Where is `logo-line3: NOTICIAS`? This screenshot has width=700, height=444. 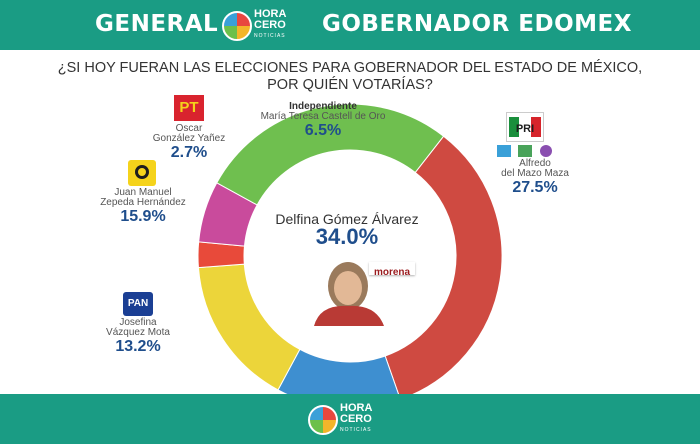 logo-line3: NOTICIAS is located at coordinates (270, 36).